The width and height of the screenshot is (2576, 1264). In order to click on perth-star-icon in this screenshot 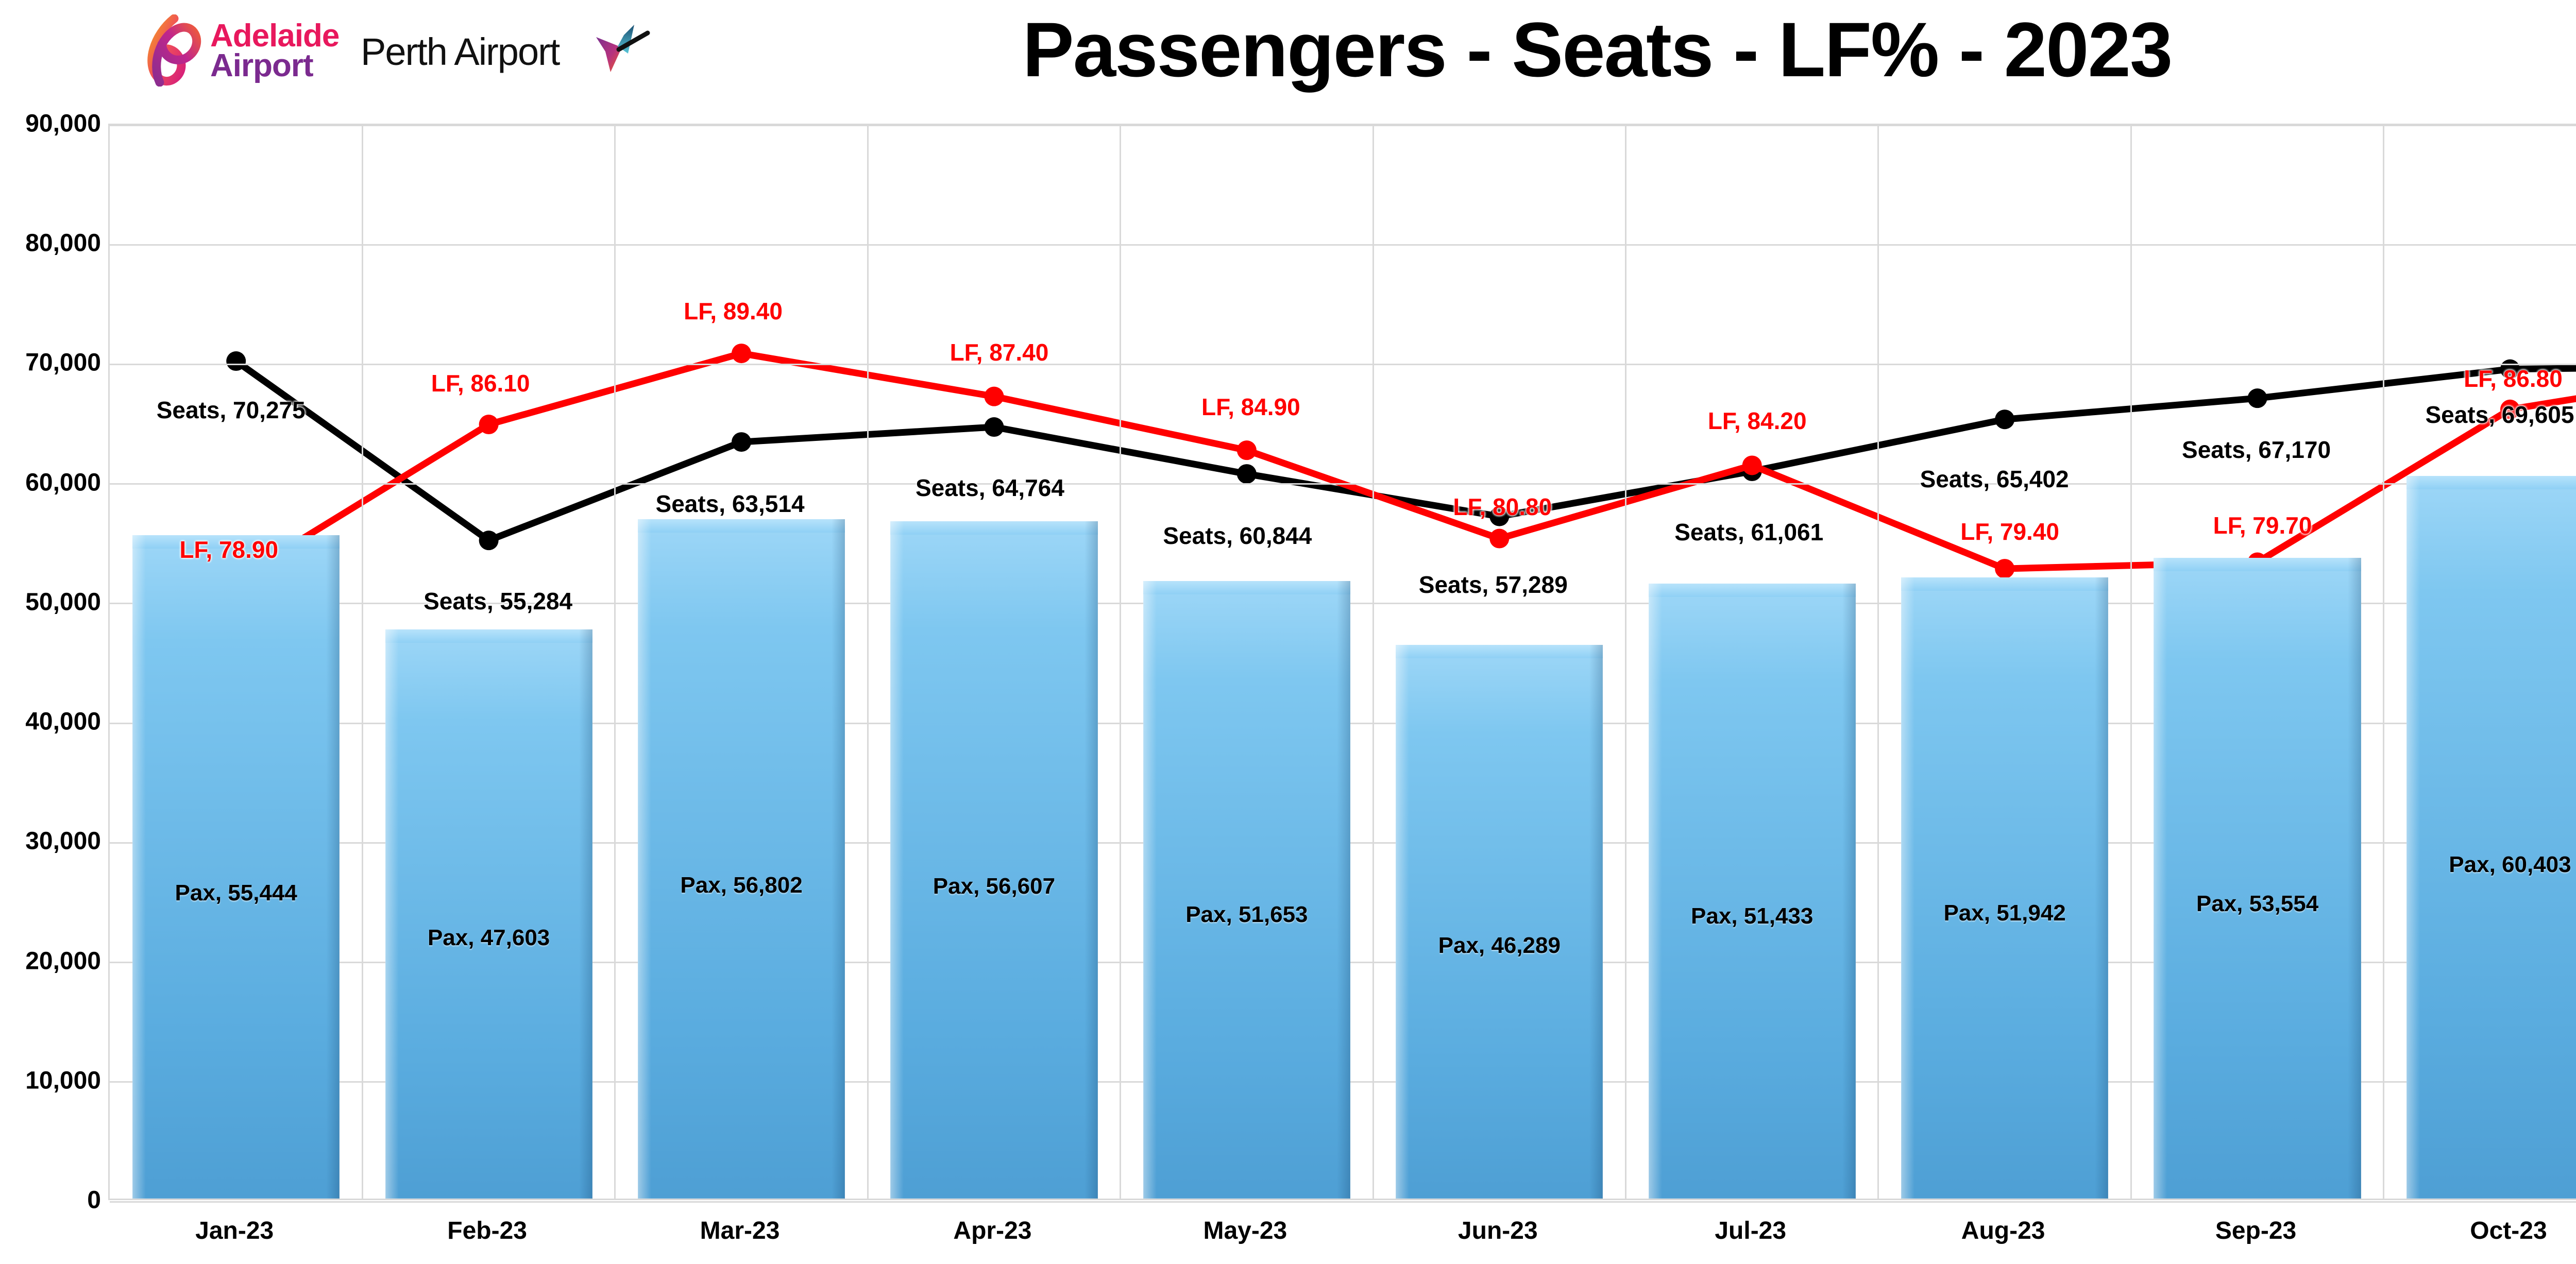, I will do `click(623, 48)`.